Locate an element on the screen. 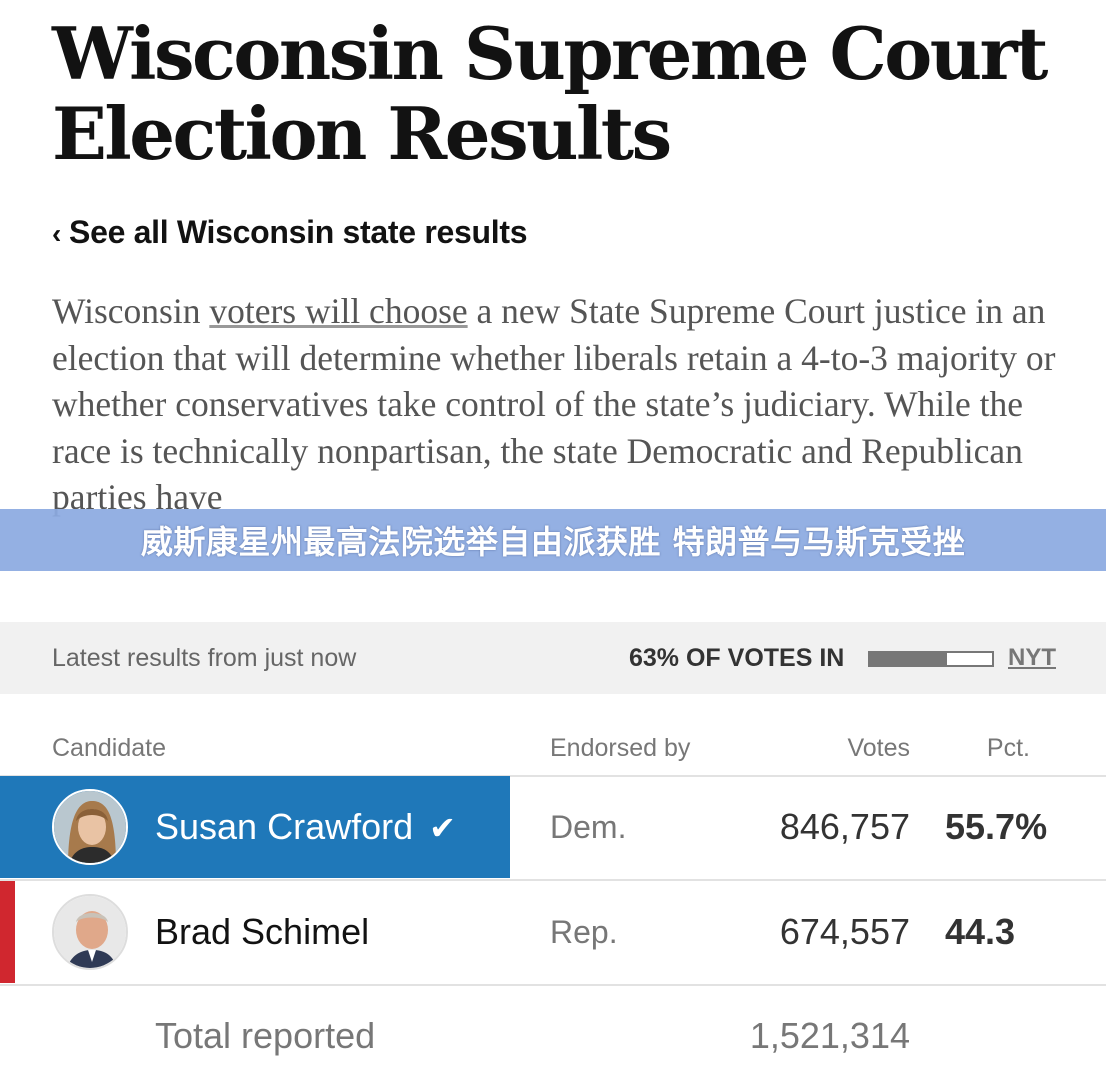 The height and width of the screenshot is (1080, 1106). intro-start: Wisconsin is located at coordinates (131, 311).